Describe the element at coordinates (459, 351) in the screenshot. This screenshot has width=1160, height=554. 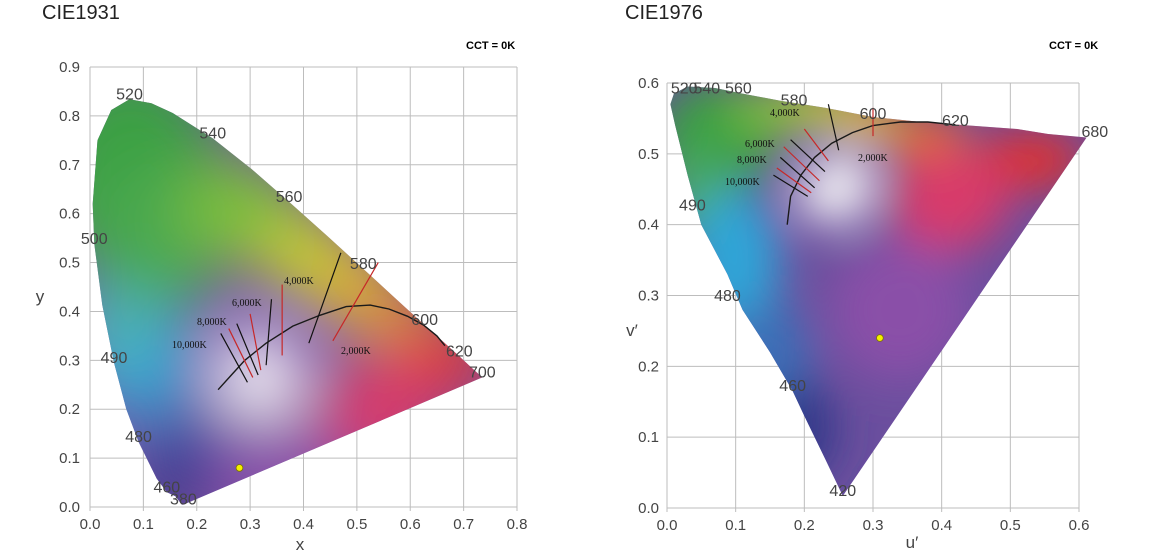
I see `cie1931-wavelength-label-620: 620` at that location.